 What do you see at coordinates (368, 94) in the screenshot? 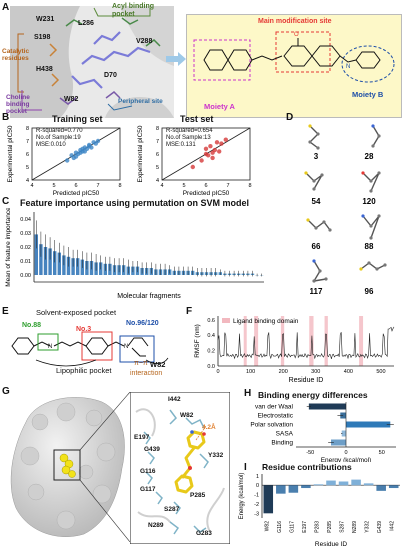
I see `moiety-b-label: Moiety B` at bounding box center [368, 94].